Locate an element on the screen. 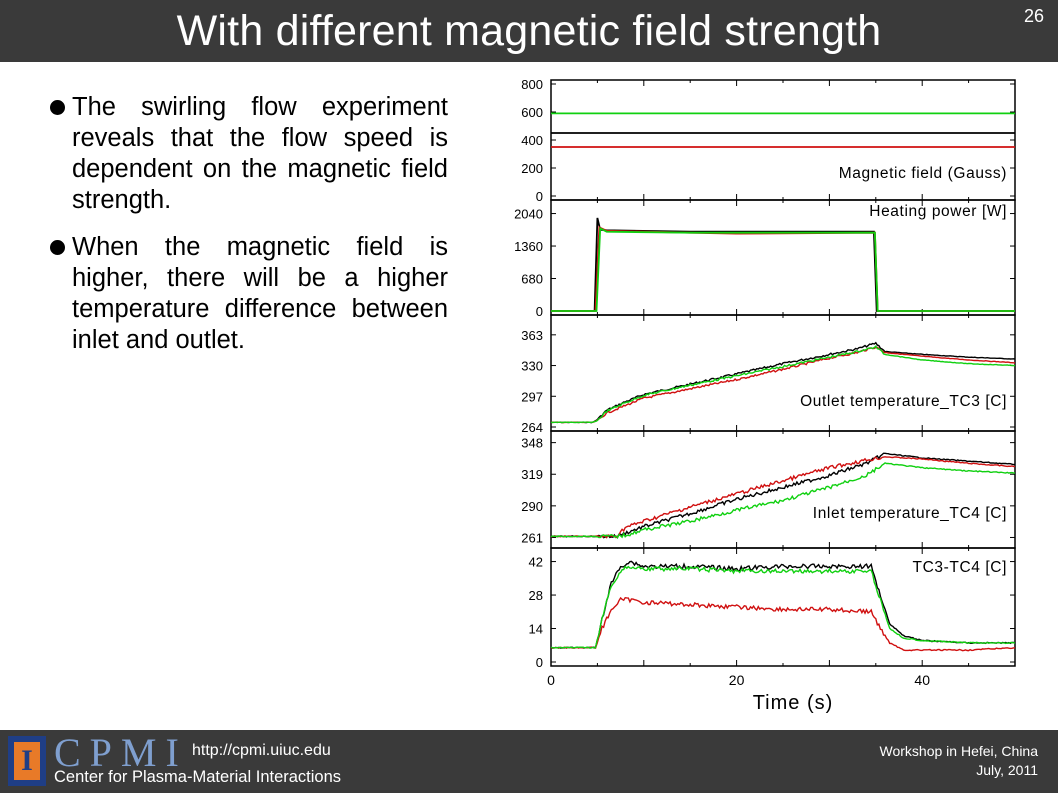 This screenshot has height=793, width=1058. y-tick-label: 297 is located at coordinates (532, 396).